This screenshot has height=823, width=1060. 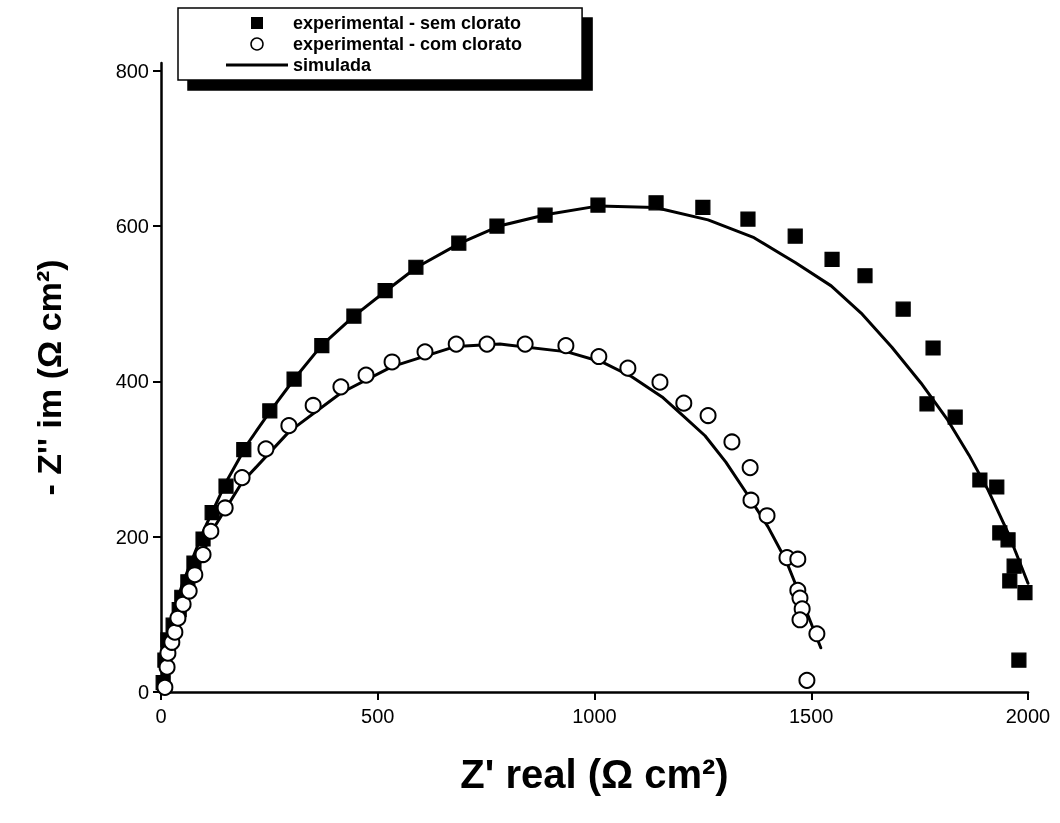 I want to click on y-tick-label: 800, so click(x=132, y=70).